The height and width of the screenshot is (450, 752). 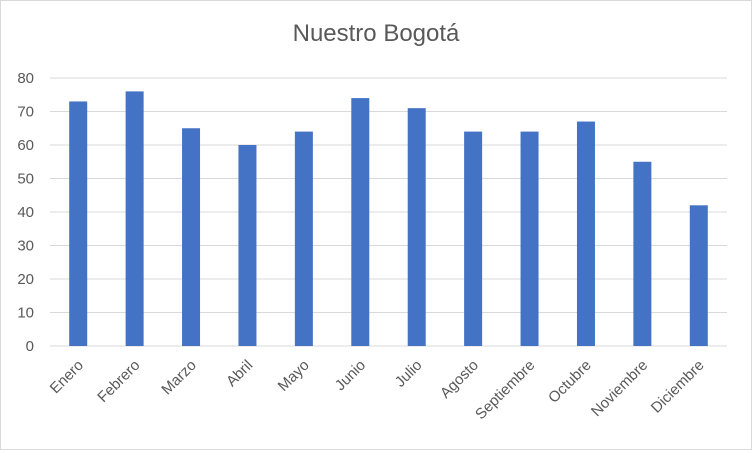 What do you see at coordinates (25, 279) in the screenshot?
I see `y-tick-label: 20` at bounding box center [25, 279].